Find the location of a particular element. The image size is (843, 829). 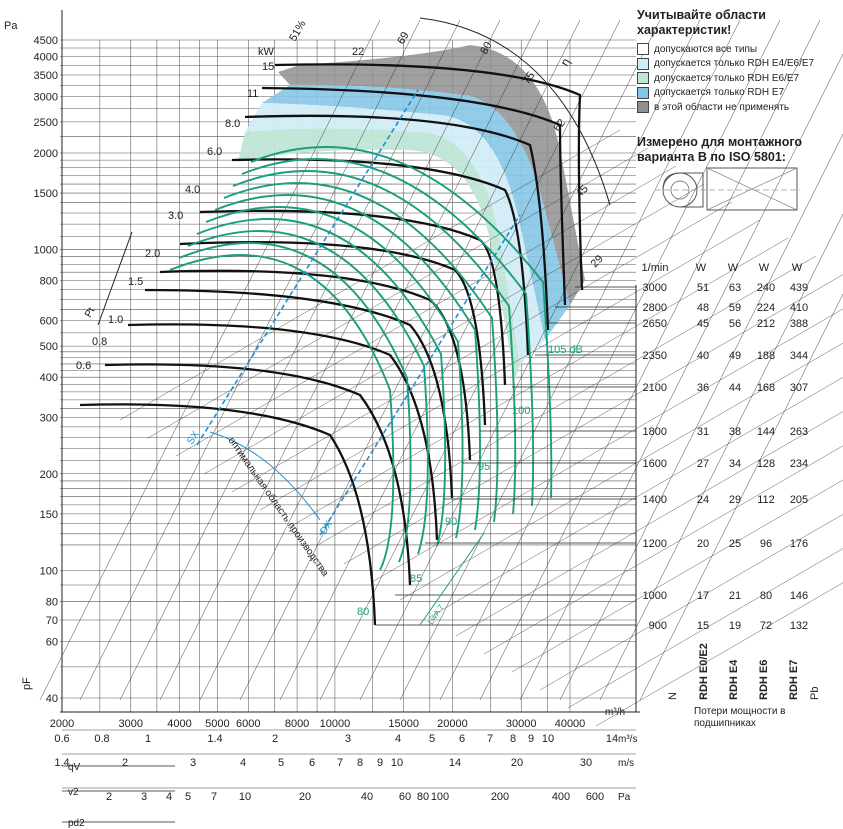

x-tick-label: 20000 is located at coordinates (452, 724).